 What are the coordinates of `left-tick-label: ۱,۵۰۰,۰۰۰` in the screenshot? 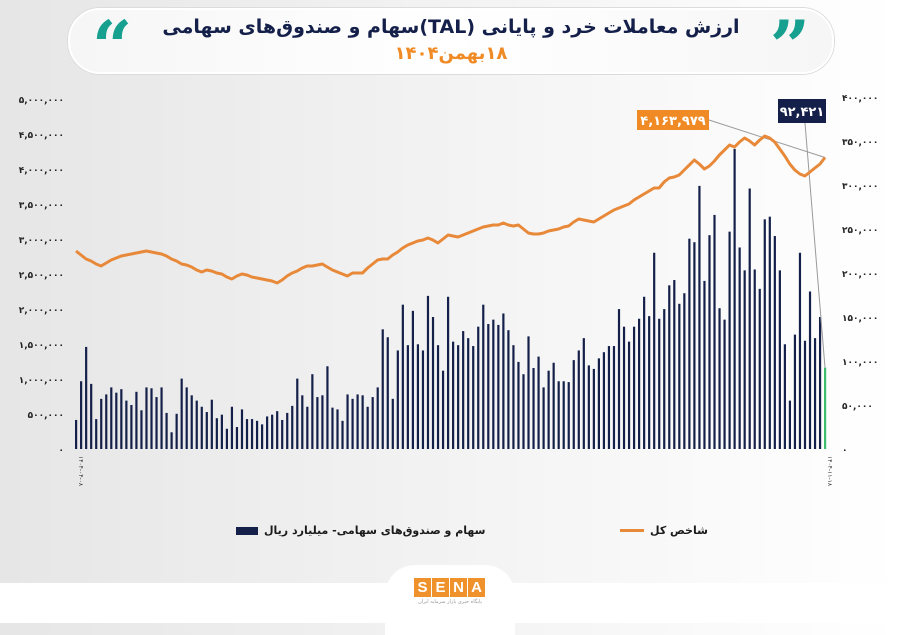 It's located at (41, 346).